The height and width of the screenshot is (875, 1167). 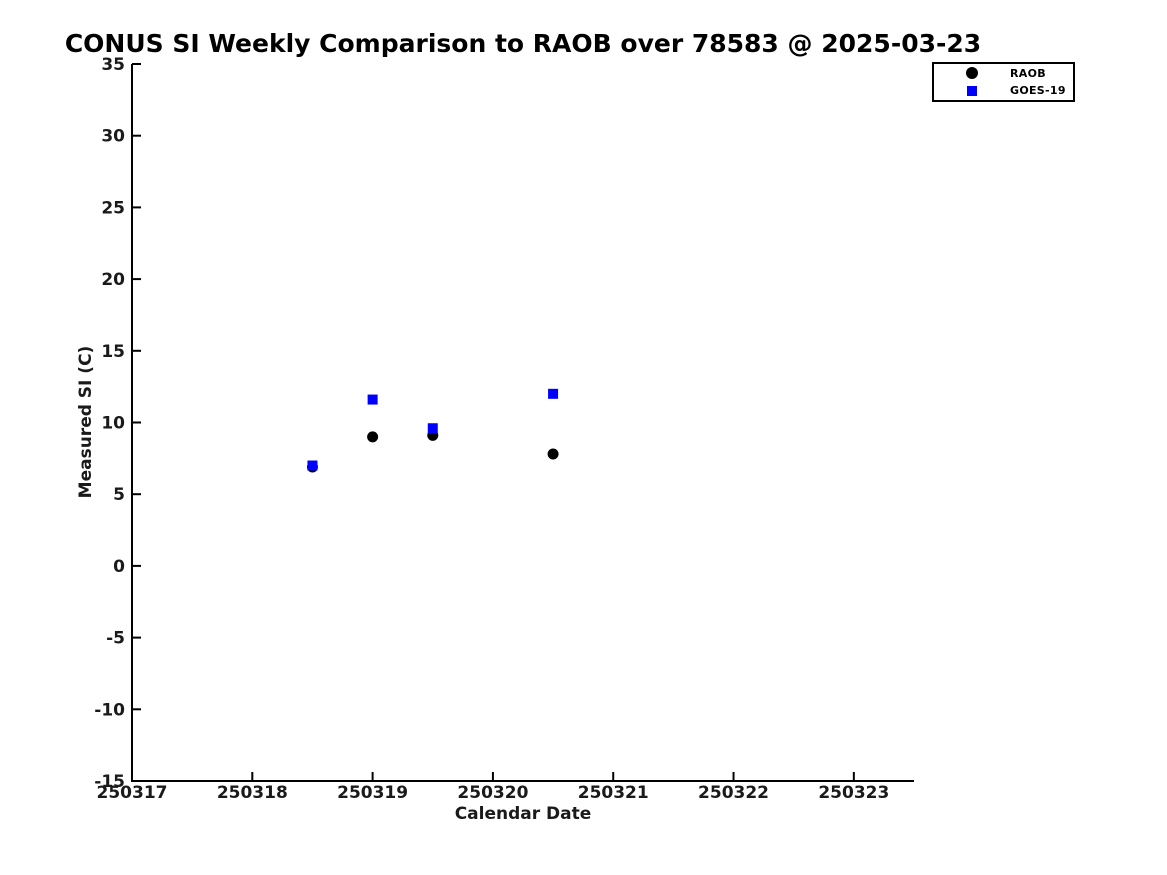 I want to click on svg-text: 35, so click(x=113, y=65).